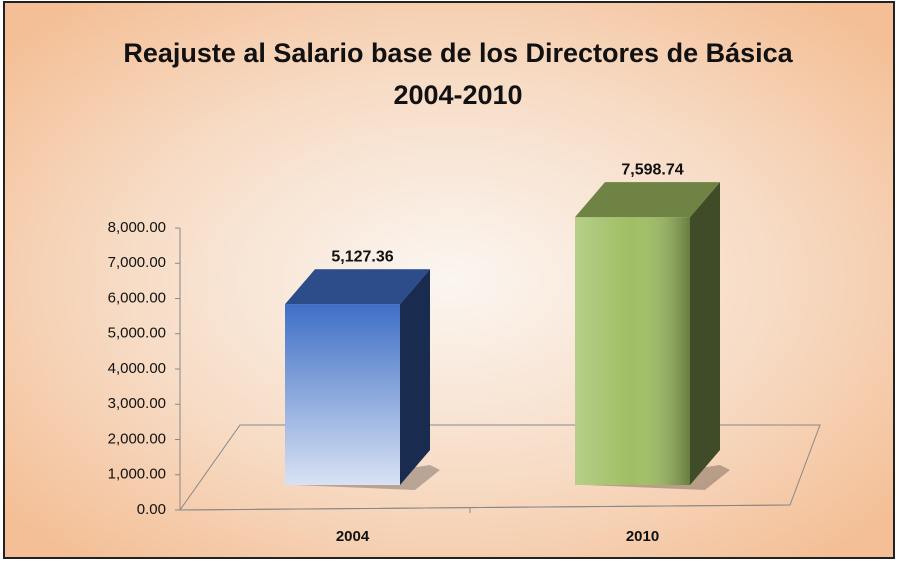 The width and height of the screenshot is (899, 562). Describe the element at coordinates (137, 403) in the screenshot. I see `y-tick-label: 3,000.00` at that location.